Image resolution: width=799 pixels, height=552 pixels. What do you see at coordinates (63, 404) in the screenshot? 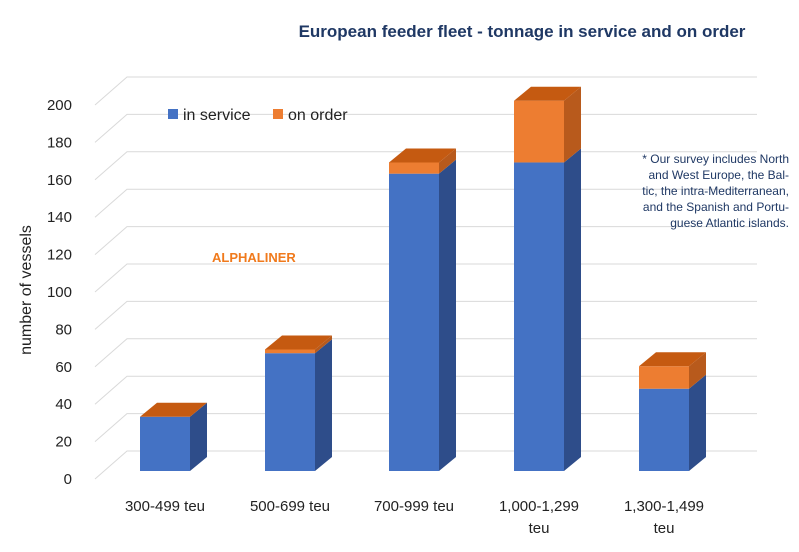
I see `y-tick-label: 40` at bounding box center [63, 404].